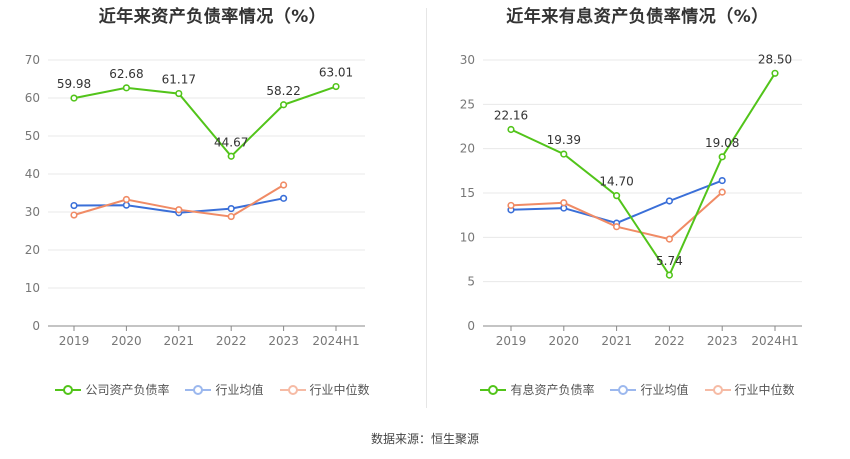 The width and height of the screenshot is (850, 459). What do you see at coordinates (426, 208) in the screenshot?
I see `panel-divider` at bounding box center [426, 208].